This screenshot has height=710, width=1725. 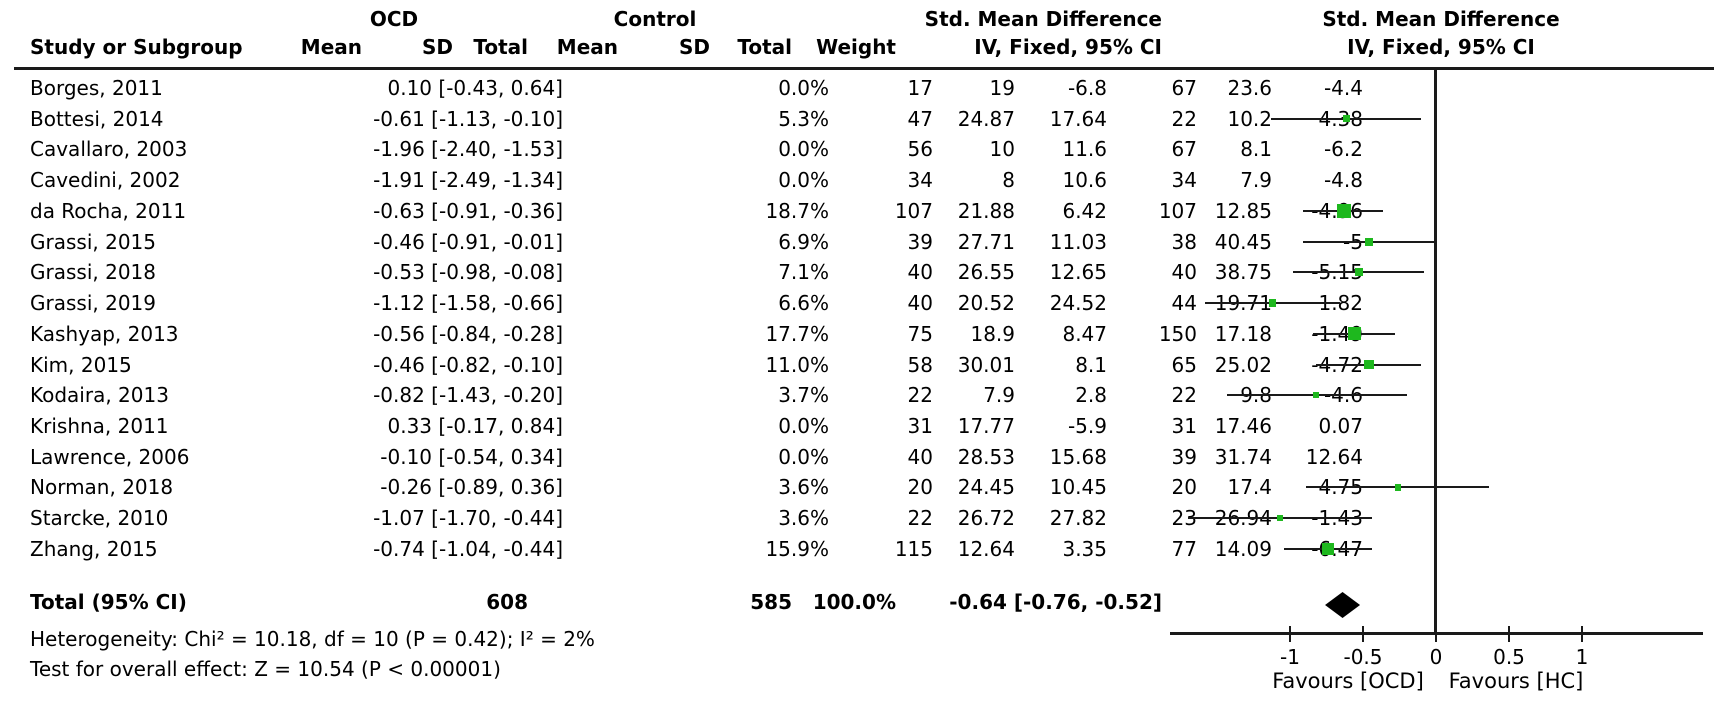 What do you see at coordinates (986, 364) in the screenshot?
I see `study-ctl_sd: 30.01` at bounding box center [986, 364].